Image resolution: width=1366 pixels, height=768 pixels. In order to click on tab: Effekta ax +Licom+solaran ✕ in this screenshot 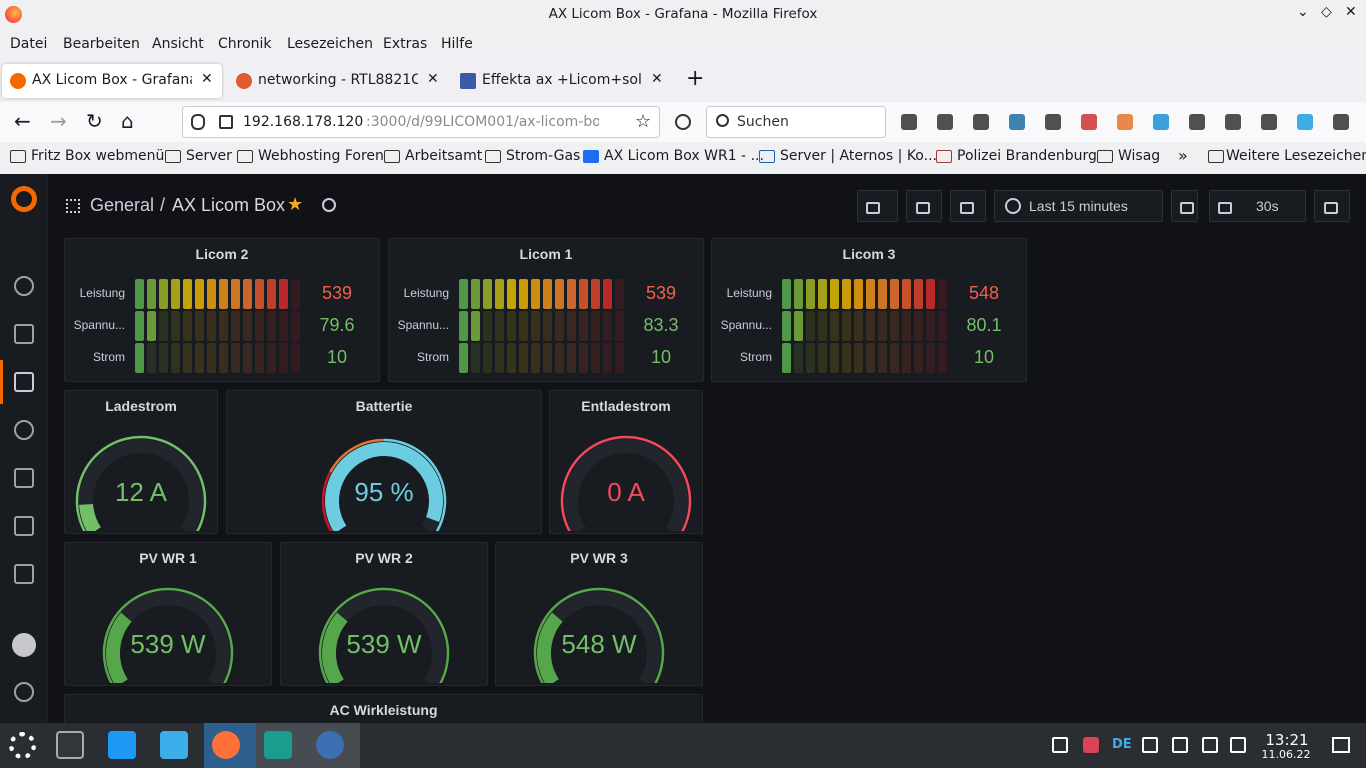, I will do `click(562, 81)`.